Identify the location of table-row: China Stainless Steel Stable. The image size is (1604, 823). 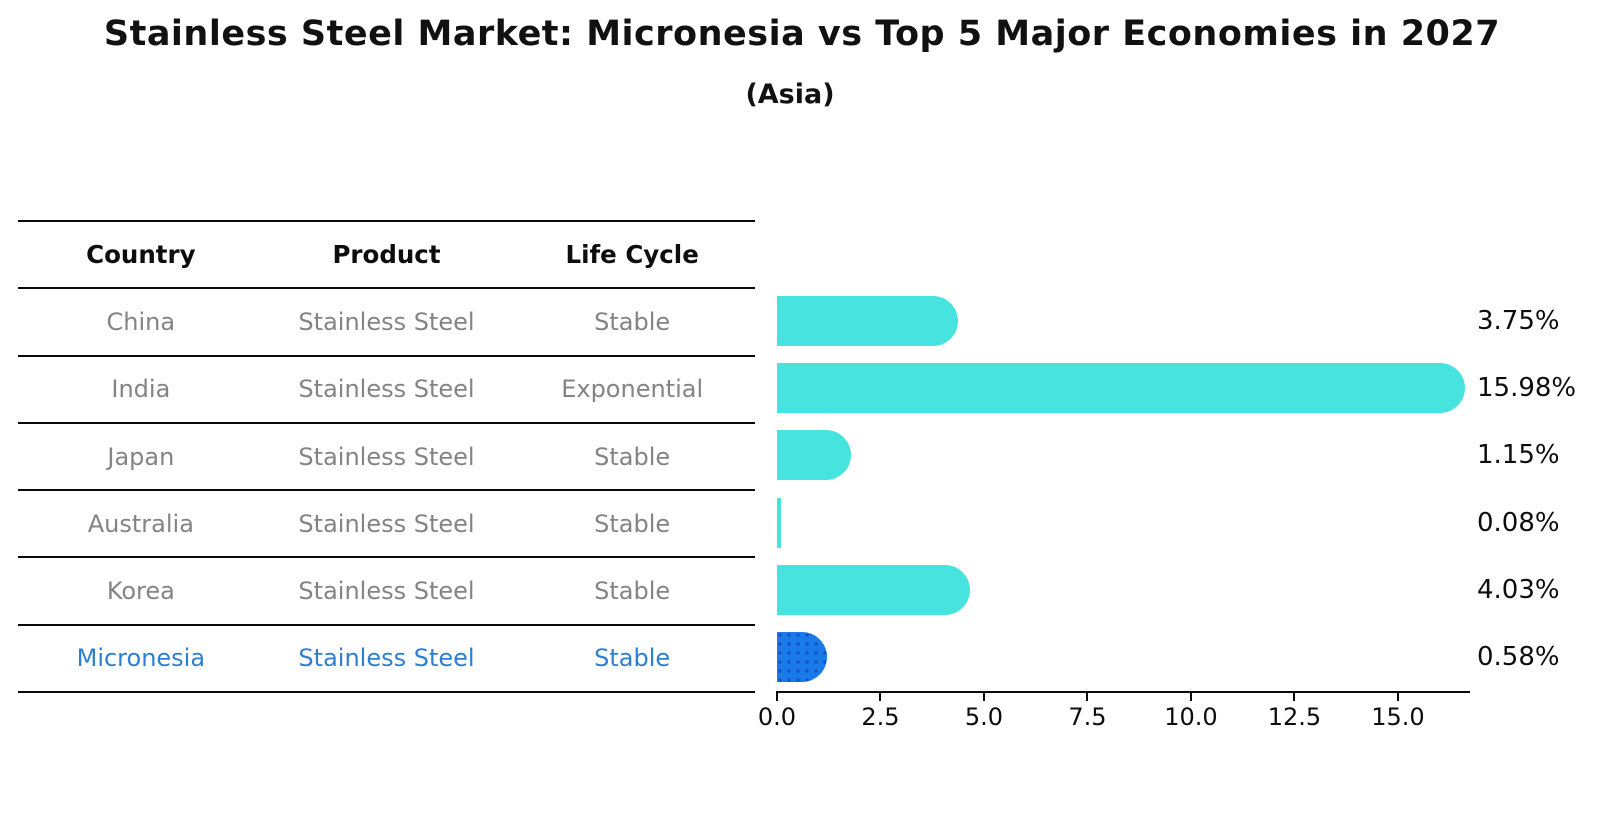
(386, 320).